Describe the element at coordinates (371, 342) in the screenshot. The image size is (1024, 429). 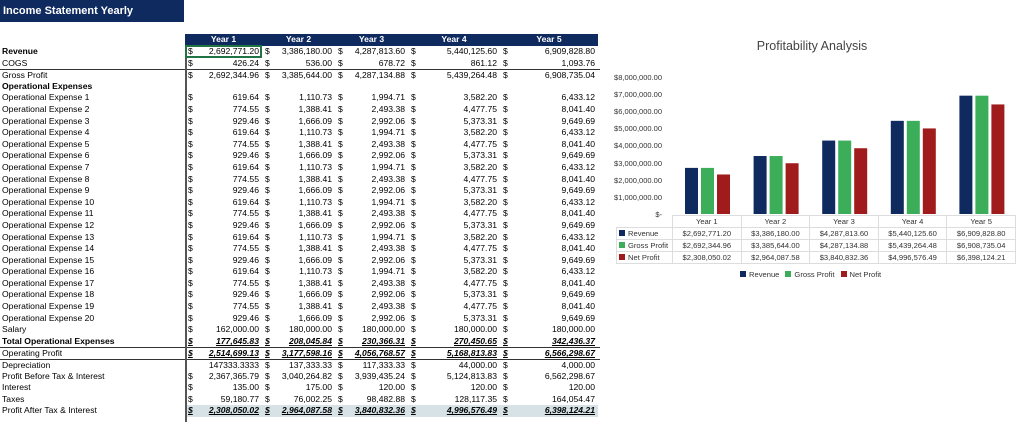
I see `value-cell: $230,366.31` at that location.